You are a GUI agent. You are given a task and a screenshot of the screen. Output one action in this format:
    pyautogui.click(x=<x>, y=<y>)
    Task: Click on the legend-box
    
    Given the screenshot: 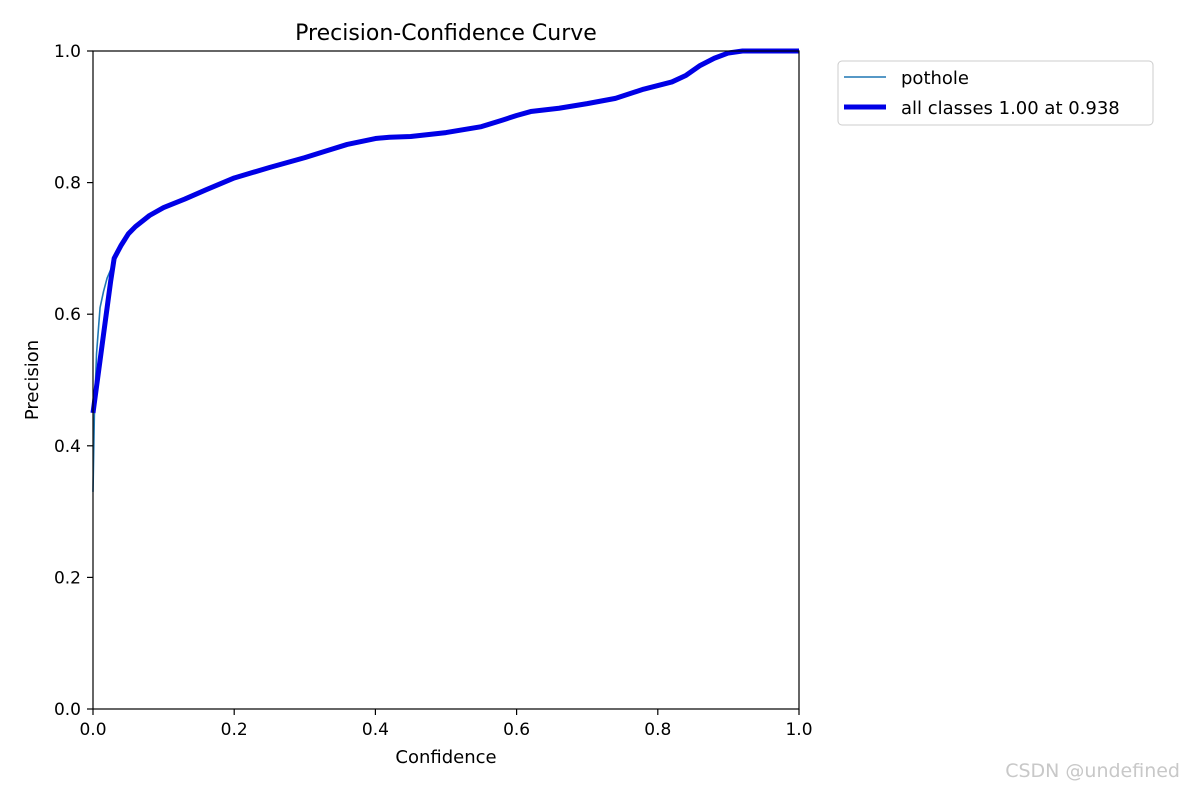 What is the action you would take?
    pyautogui.click(x=995, y=93)
    